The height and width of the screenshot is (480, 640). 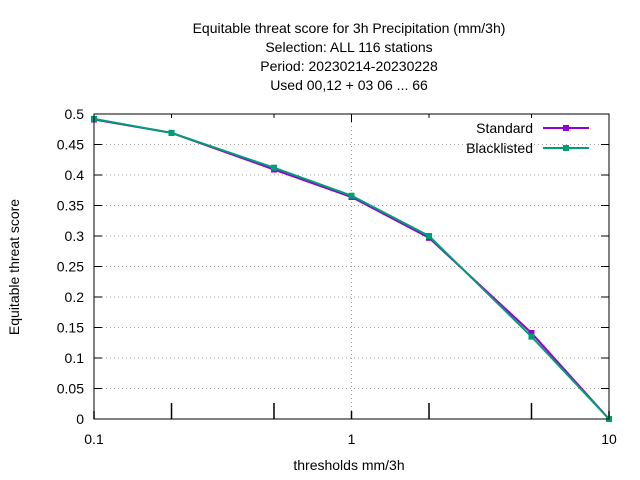 I want to click on legend-label: Blacklisted, so click(x=499, y=148).